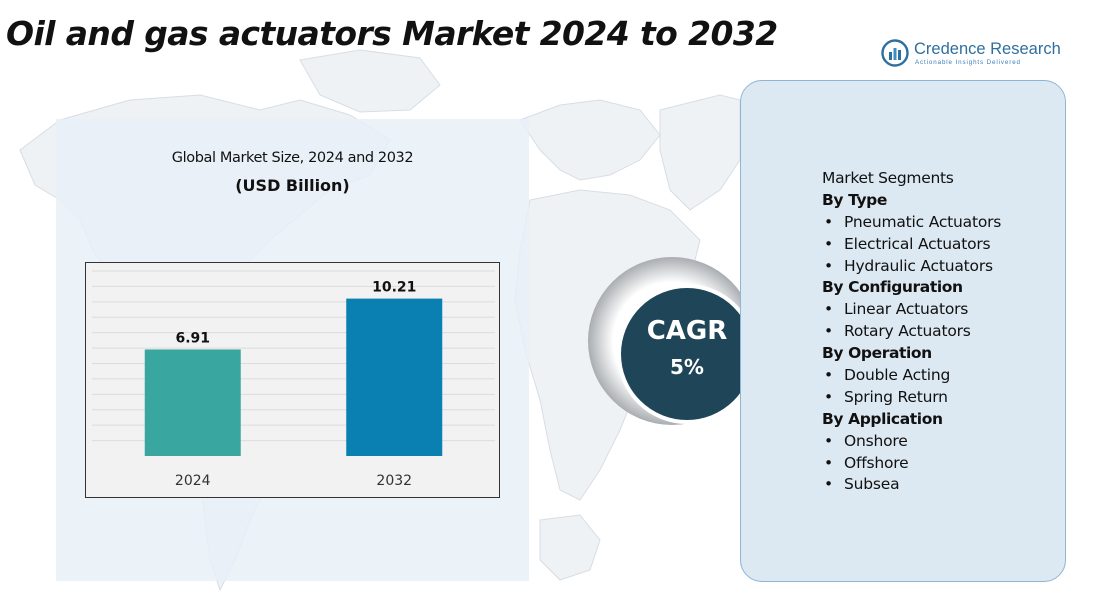 This screenshot has width=1110, height=607. I want to click on segment-item: • Subsea, so click(862, 484).